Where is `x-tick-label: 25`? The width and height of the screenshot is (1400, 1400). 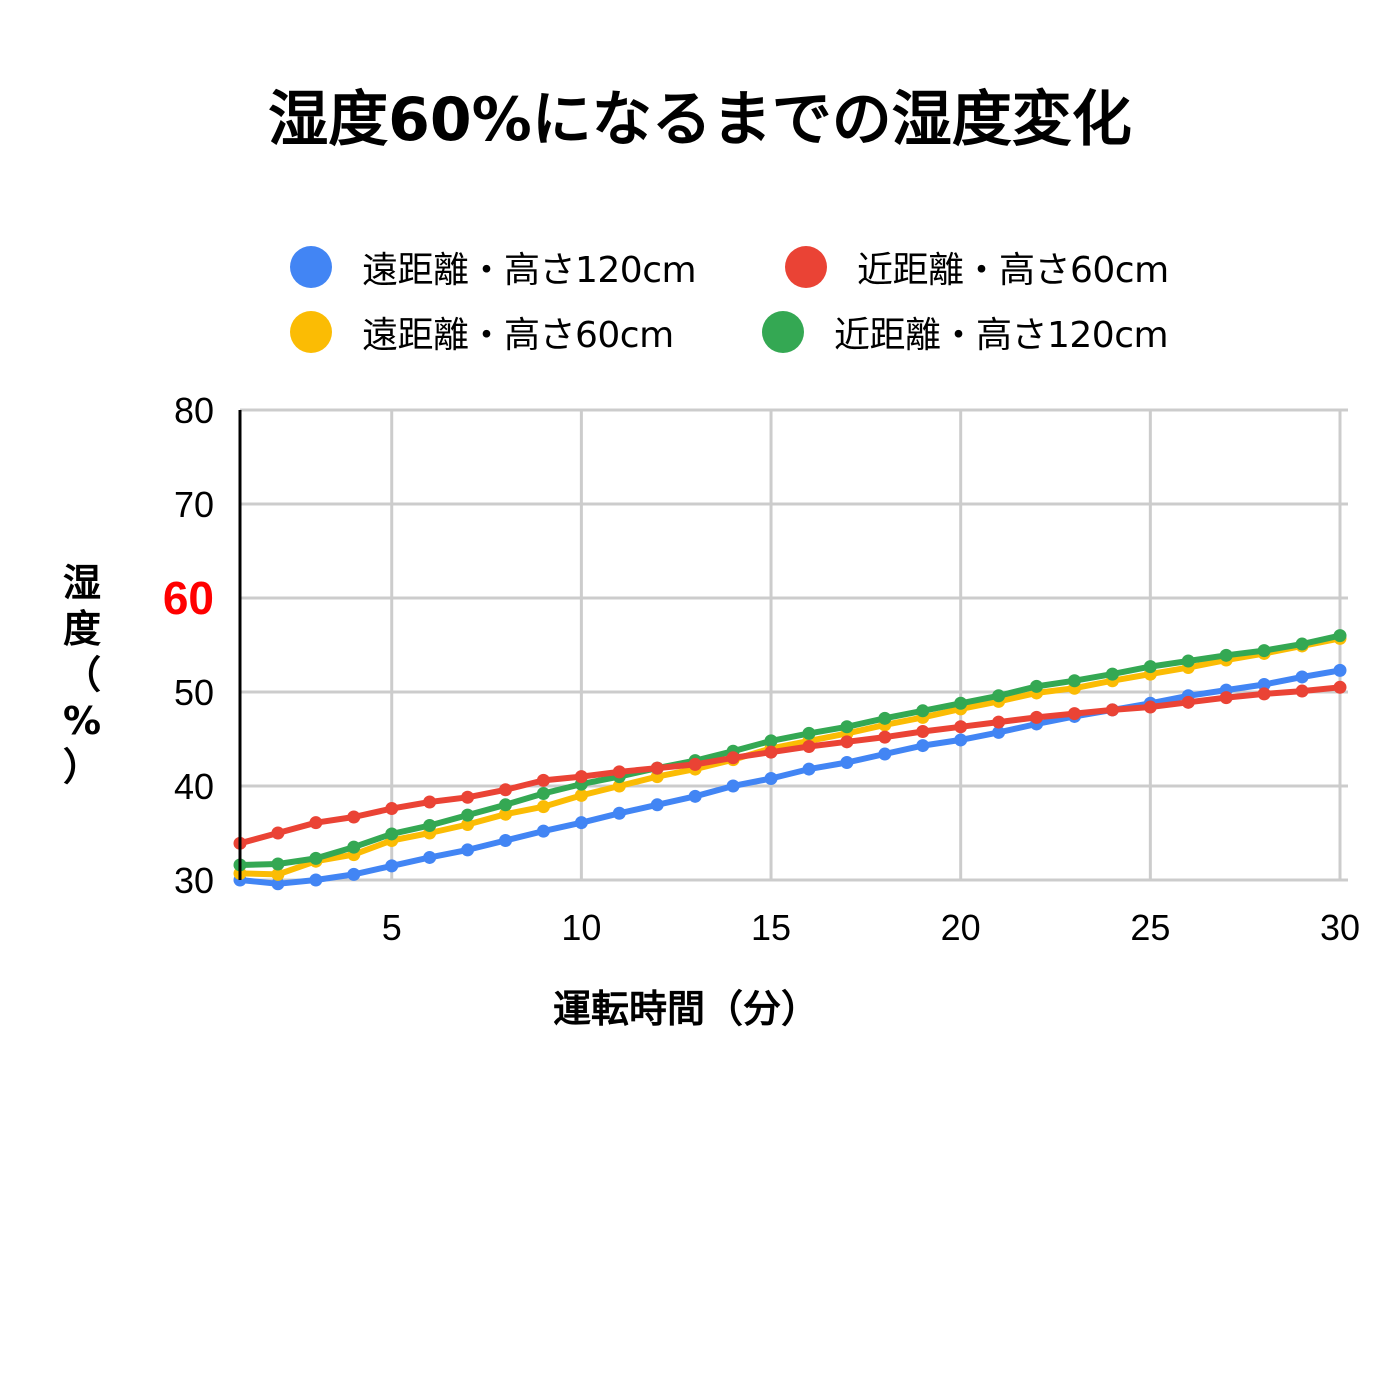
x-tick-label: 25 is located at coordinates (1150, 927).